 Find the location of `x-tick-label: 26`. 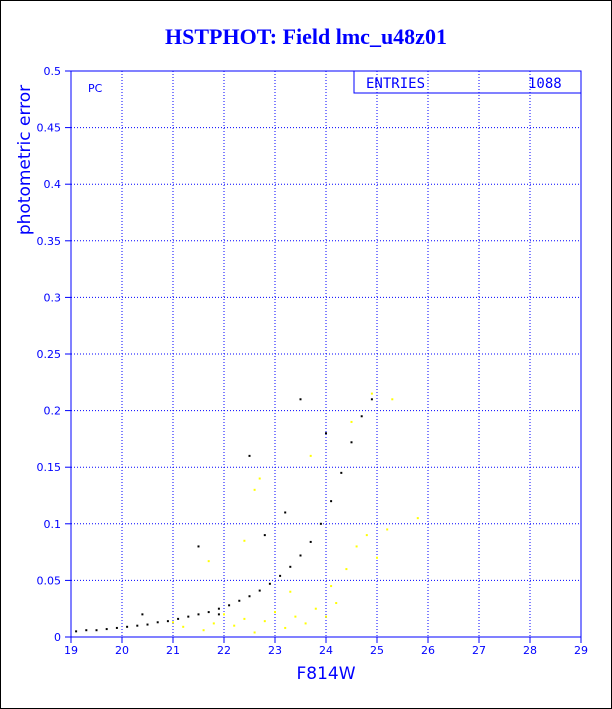

x-tick-label: 26 is located at coordinates (428, 650).